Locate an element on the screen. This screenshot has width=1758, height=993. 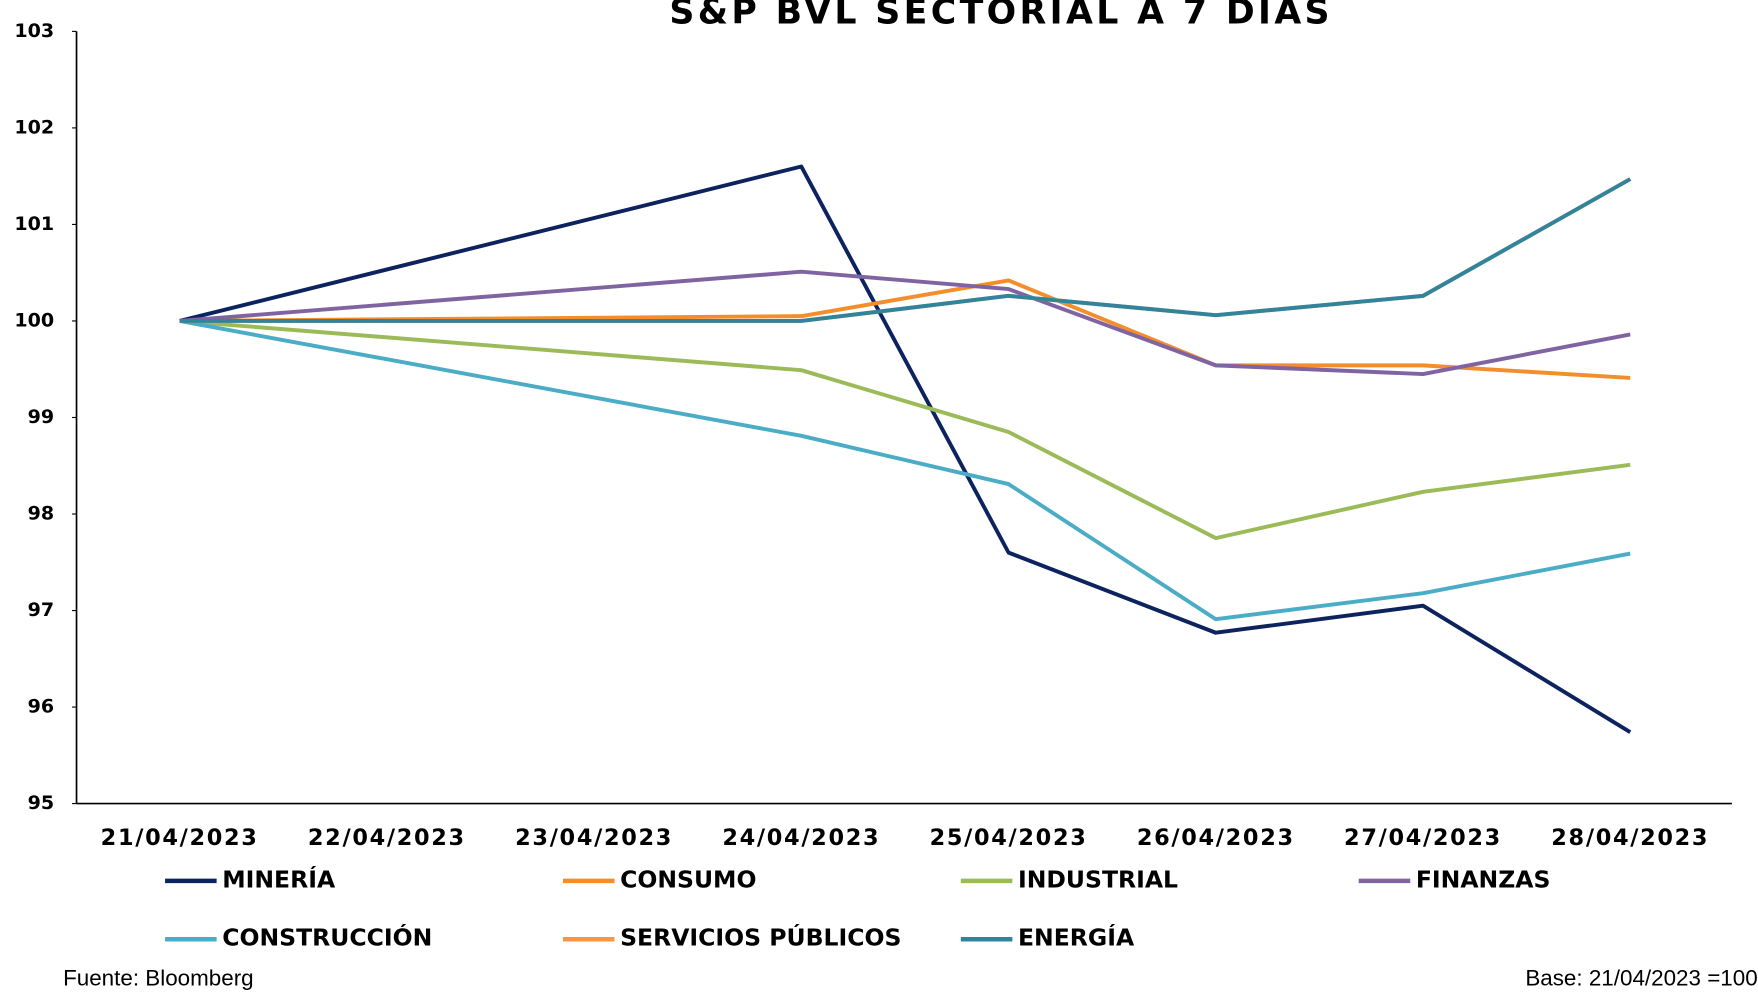
x-tick-label: 25/04/2023 is located at coordinates (1009, 838).